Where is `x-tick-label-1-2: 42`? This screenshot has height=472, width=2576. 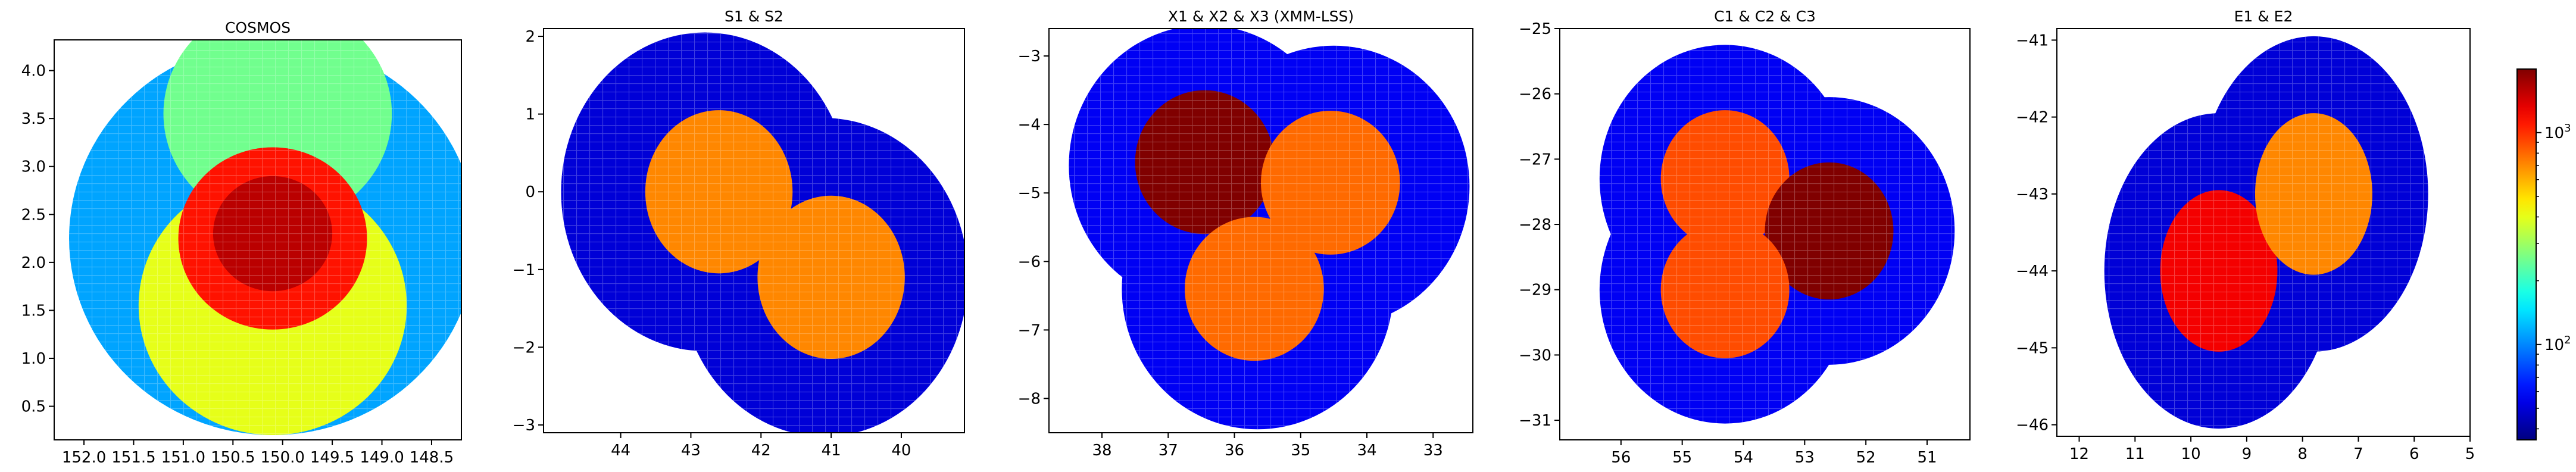 x-tick-label-1-2: 42 is located at coordinates (761, 451).